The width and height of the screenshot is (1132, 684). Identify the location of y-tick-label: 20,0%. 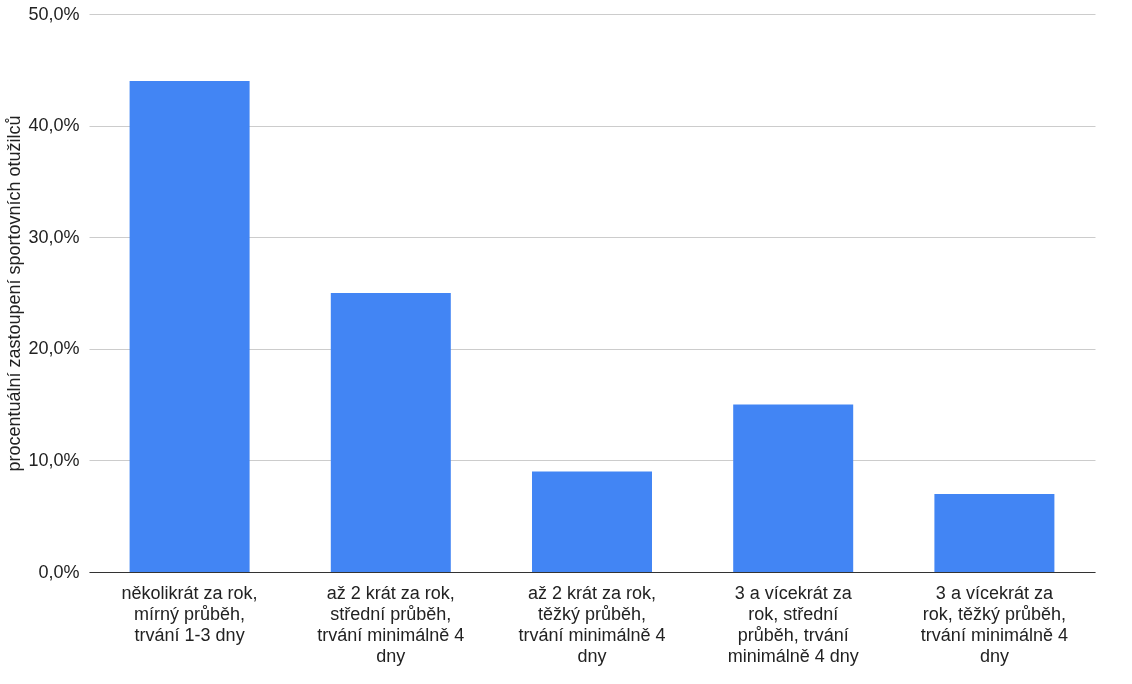
(54, 348).